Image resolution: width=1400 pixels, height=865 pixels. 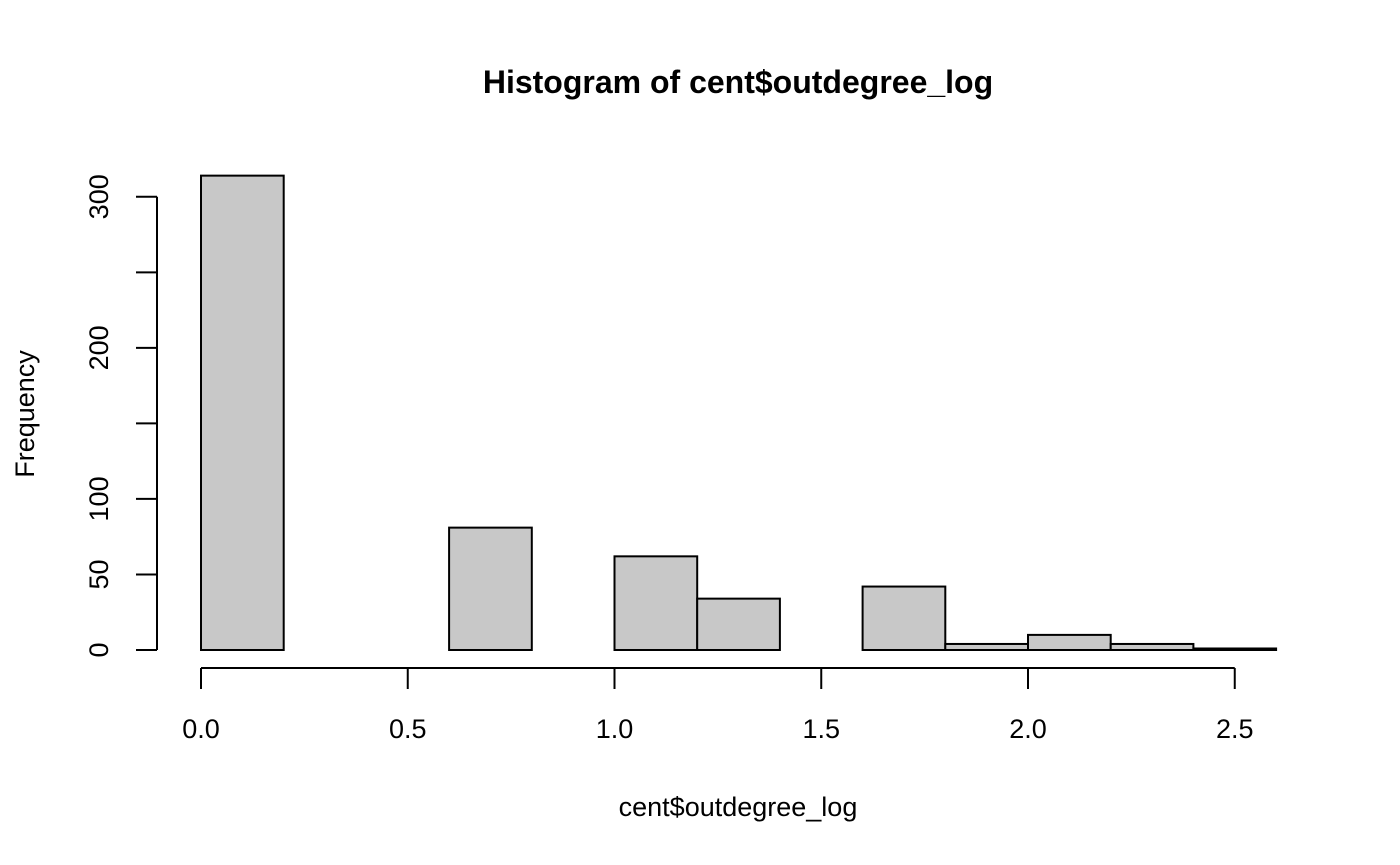 I want to click on x-tick-label: 0.0, so click(x=201, y=729).